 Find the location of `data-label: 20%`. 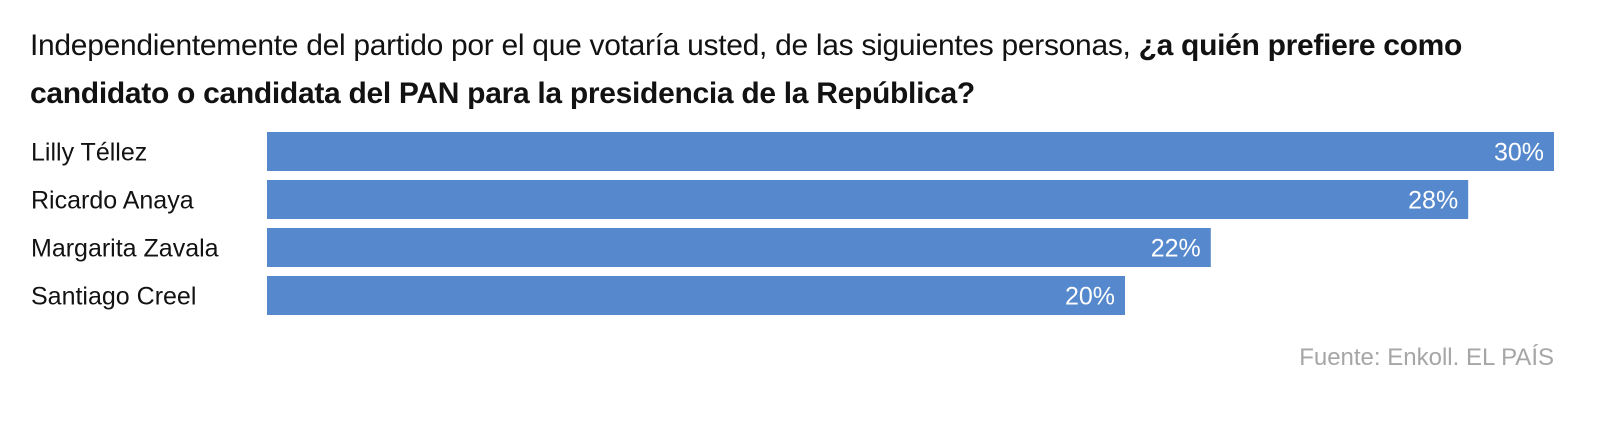

data-label: 20% is located at coordinates (1090, 297).